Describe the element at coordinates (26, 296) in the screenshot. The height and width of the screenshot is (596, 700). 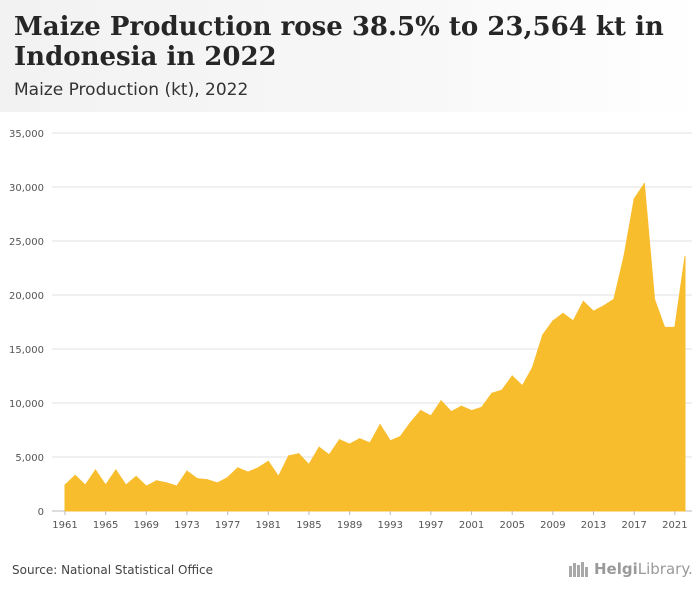
I see `y-tick-label: 20,000` at that location.